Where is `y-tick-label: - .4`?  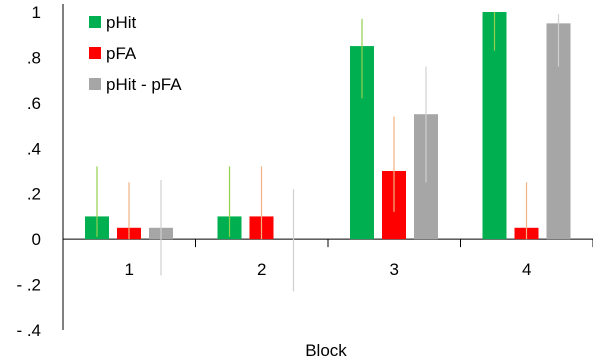 y-tick-label: - .4 is located at coordinates (28, 330).